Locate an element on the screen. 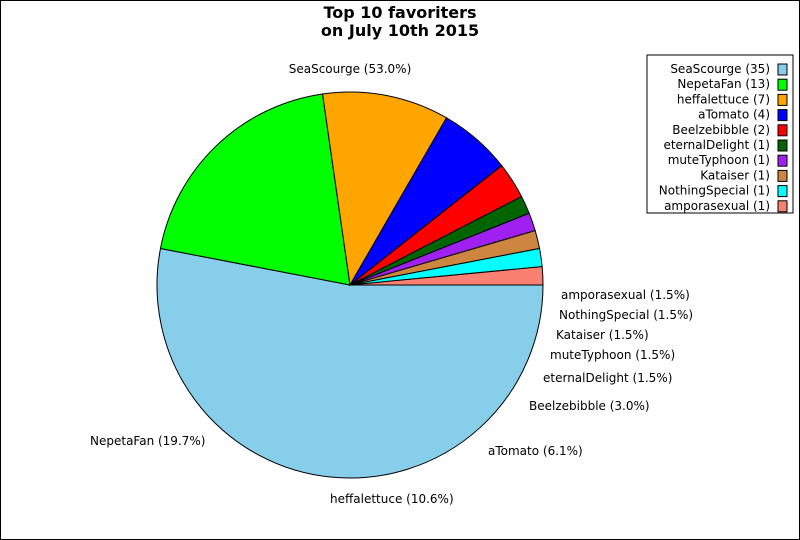  slice-label-Kataiser: Kataiser (1.5%) is located at coordinates (602, 335).